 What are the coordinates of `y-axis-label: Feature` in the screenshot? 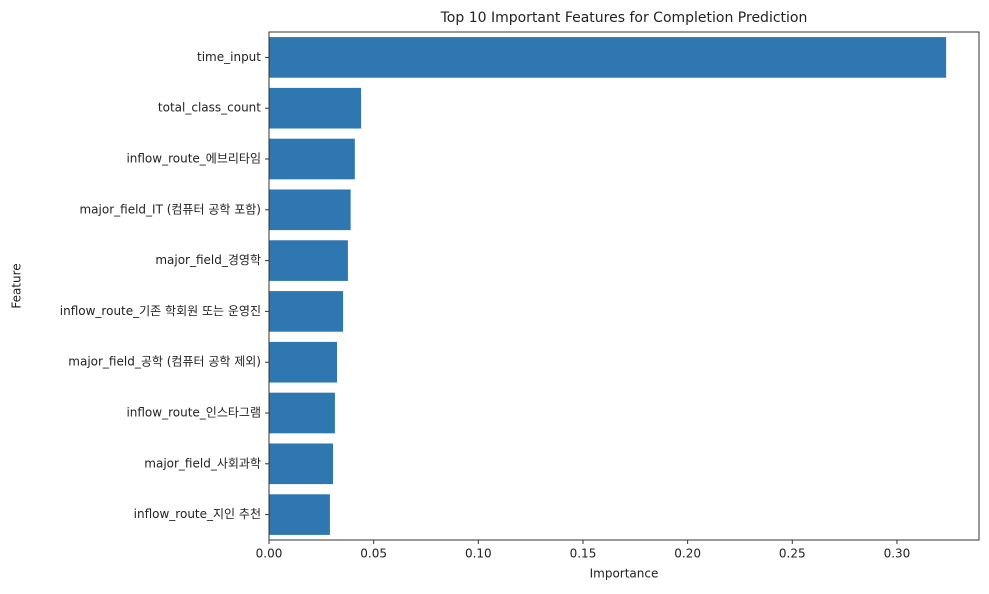 It's located at (17, 285).